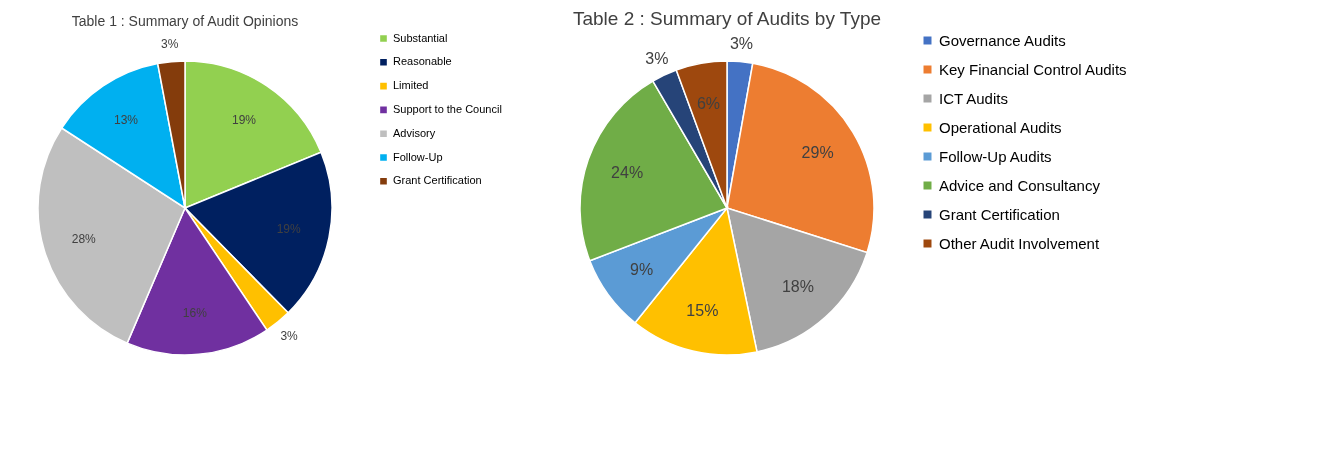 This screenshot has height=475, width=1318. What do you see at coordinates (418, 156) in the screenshot?
I see `legend-label: Follow-Up` at bounding box center [418, 156].